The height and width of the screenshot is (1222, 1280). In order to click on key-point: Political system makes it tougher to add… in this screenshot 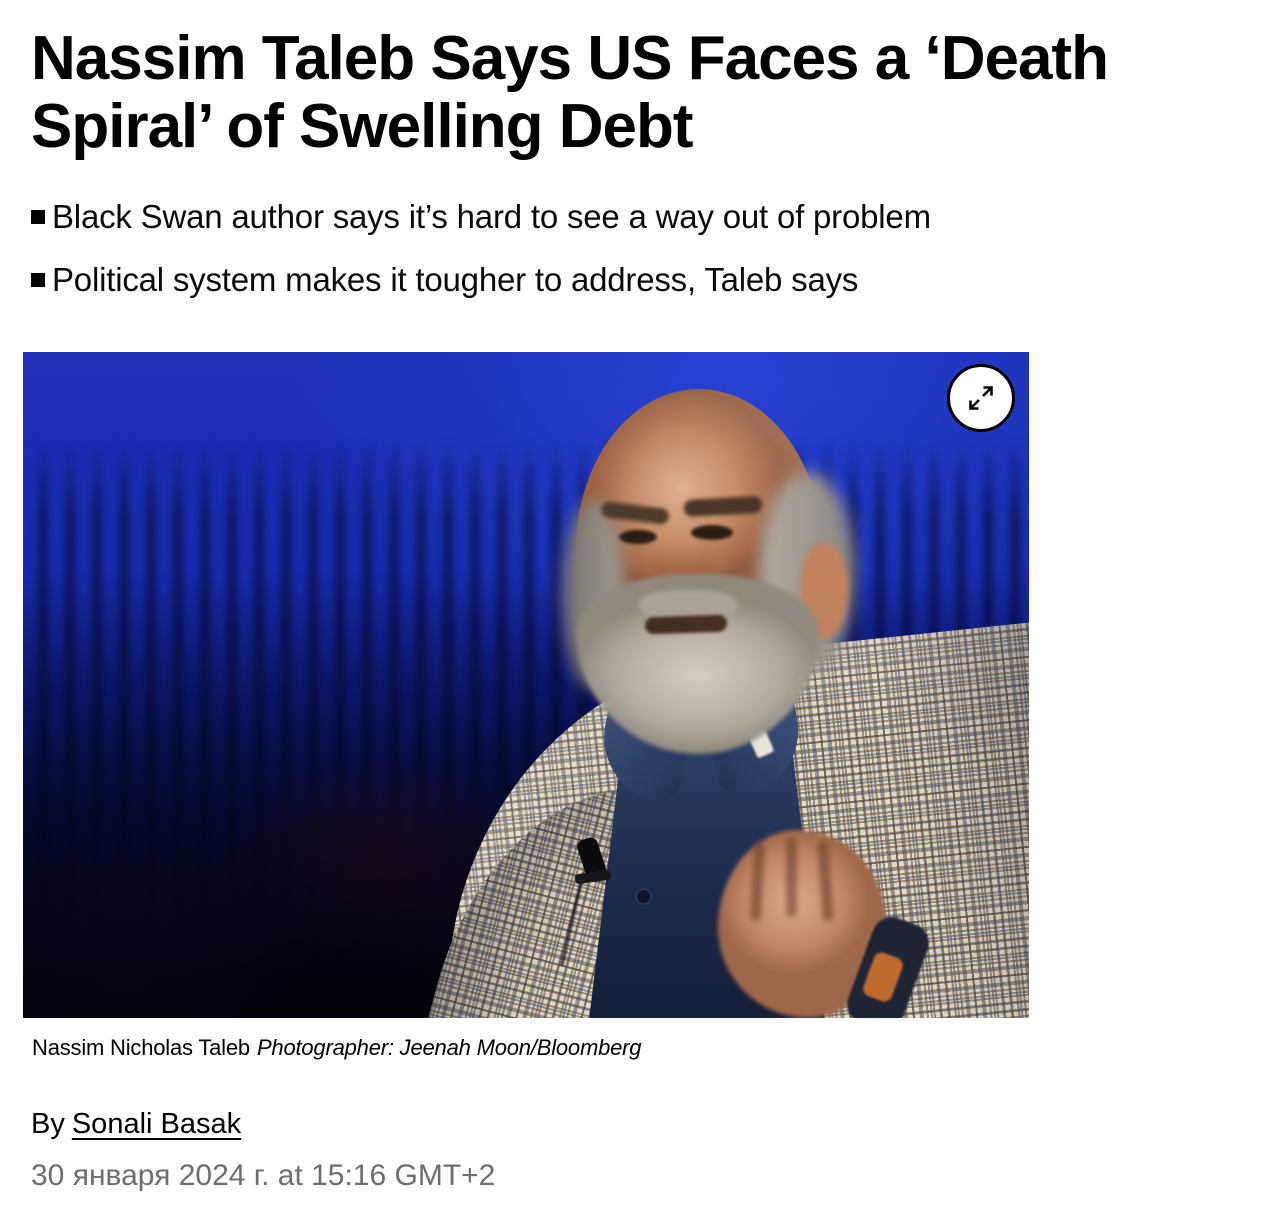, I will do `click(640, 280)`.